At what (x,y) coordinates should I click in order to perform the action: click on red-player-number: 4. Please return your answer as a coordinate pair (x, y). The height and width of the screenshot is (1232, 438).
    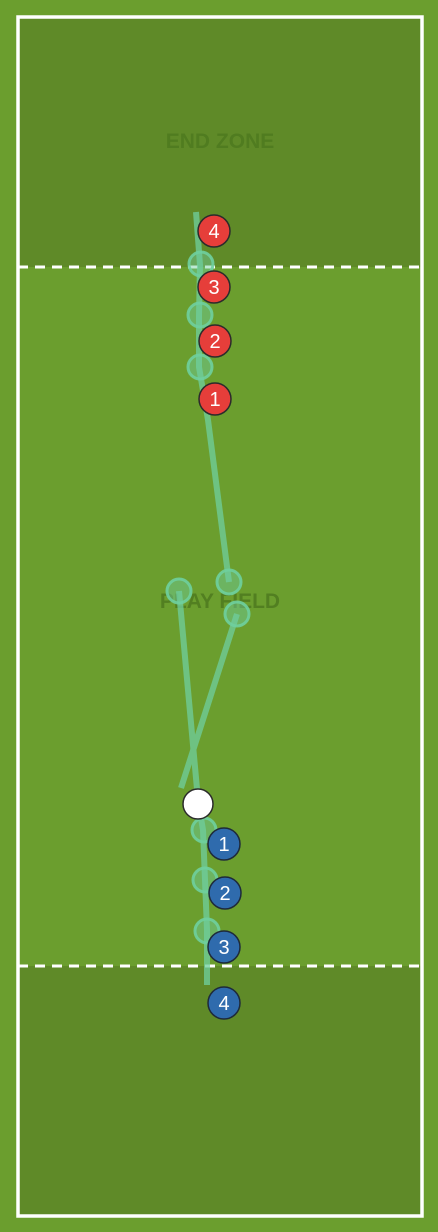
    Looking at the image, I should click on (213, 232).